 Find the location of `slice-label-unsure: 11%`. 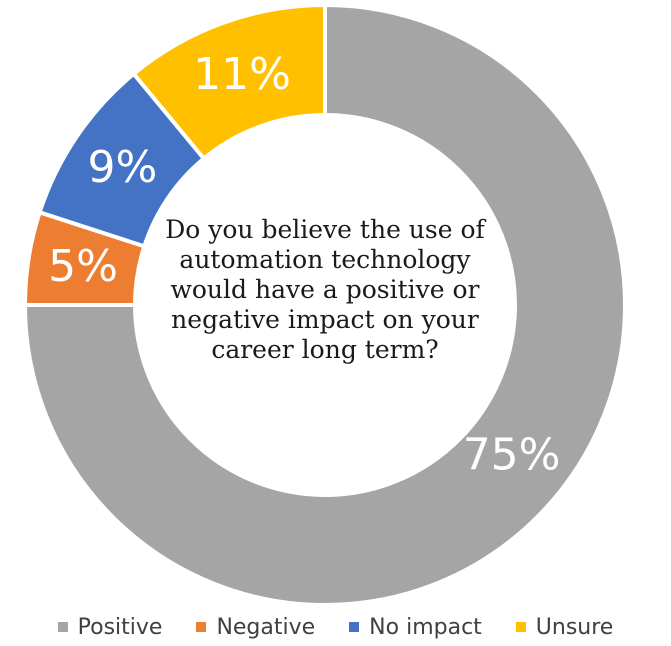

slice-label-unsure: 11% is located at coordinates (242, 74).